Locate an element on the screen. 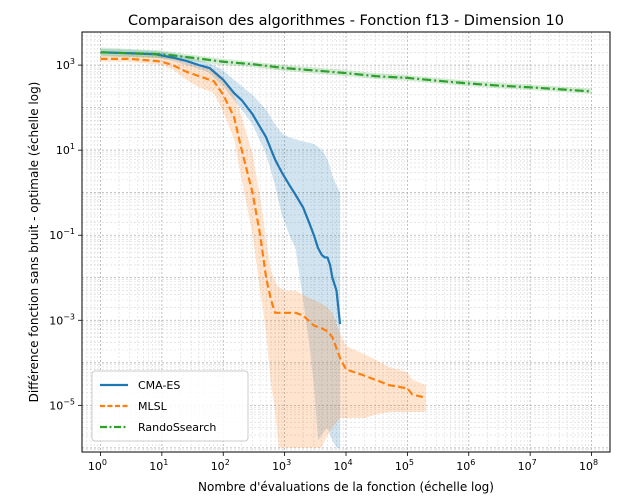 Image resolution: width=619 pixels, height=503 pixels. x-tick-label: 10² is located at coordinates (220, 465).